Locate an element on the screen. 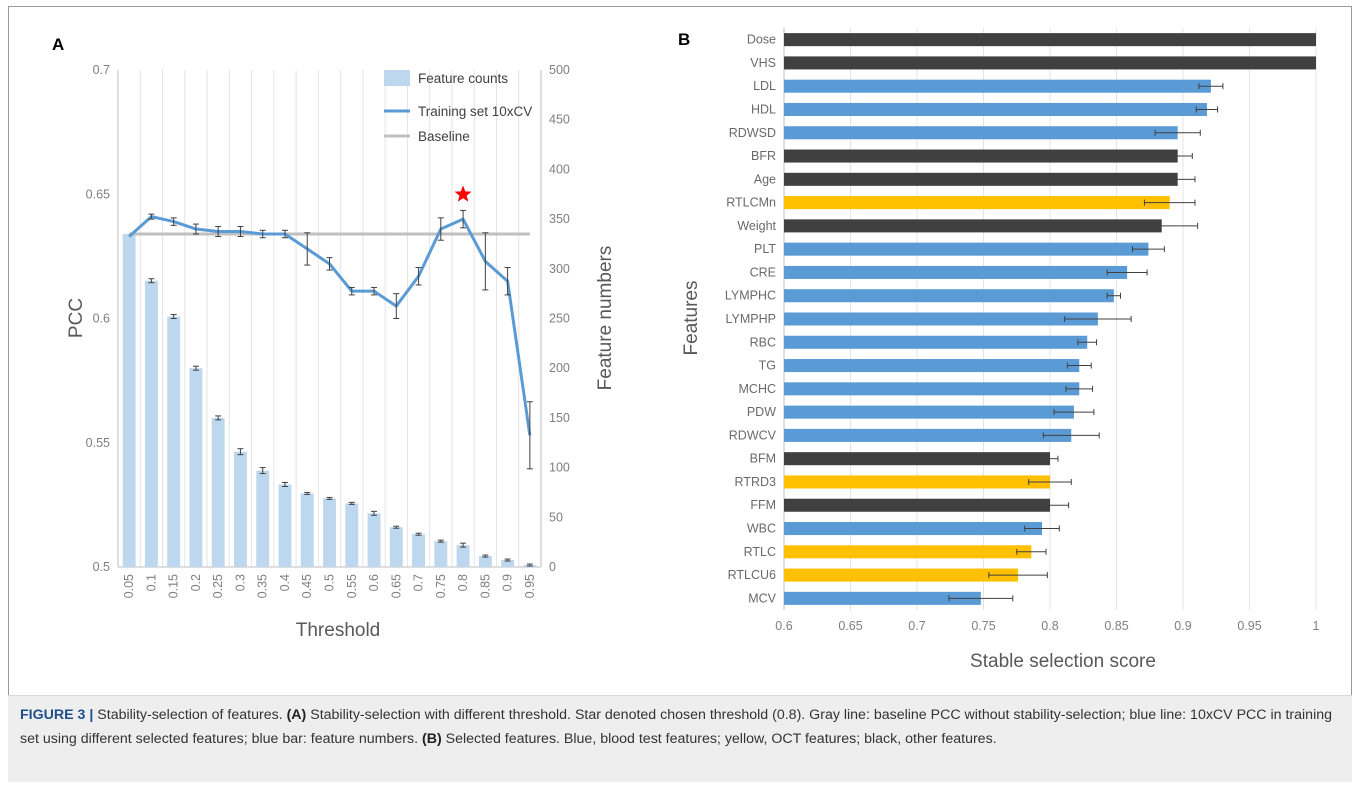 The image size is (1360, 789). y-axis-title: Features is located at coordinates (691, 318).